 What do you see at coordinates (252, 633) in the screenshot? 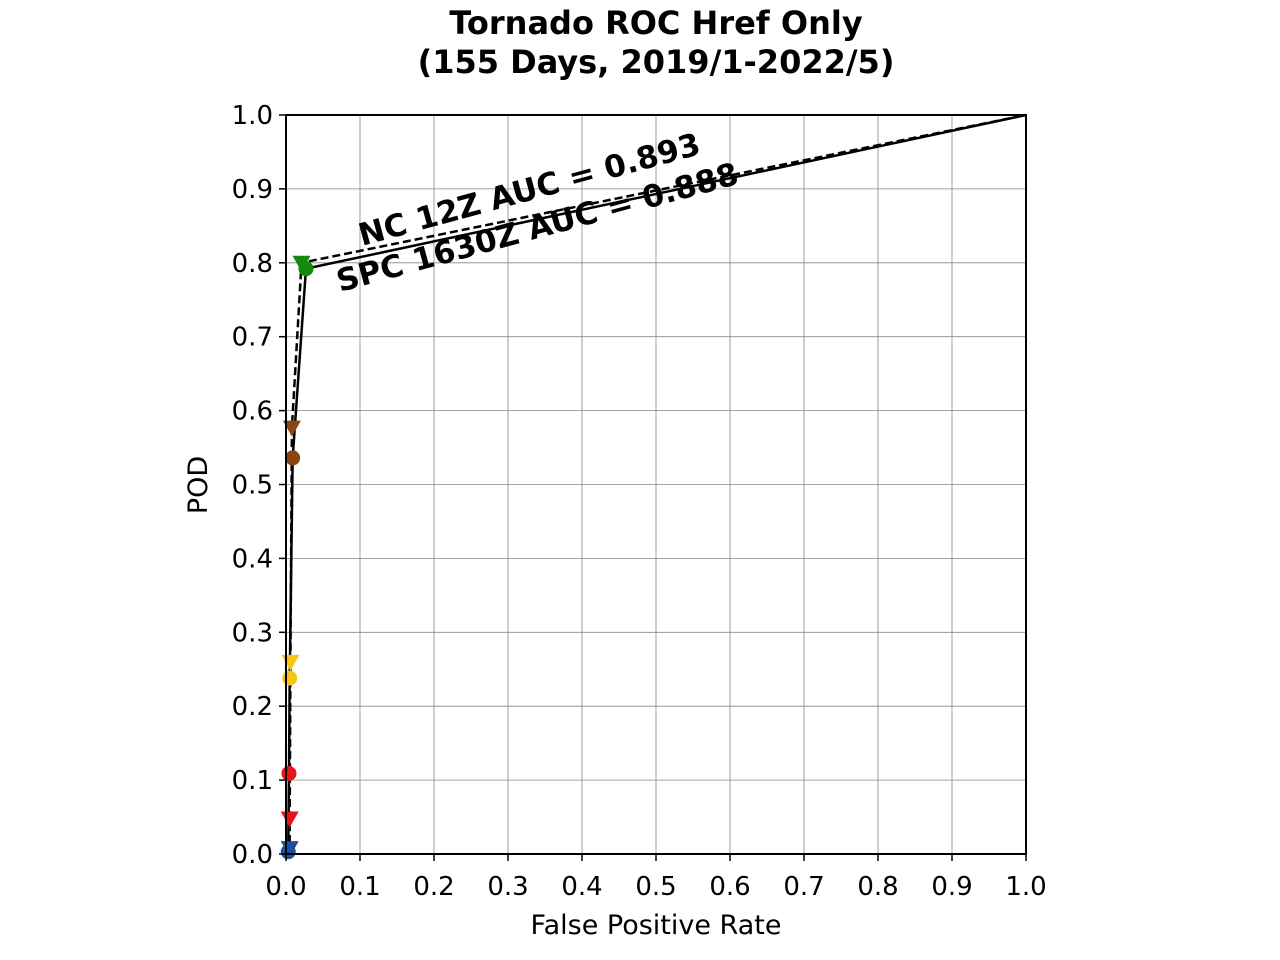
I see `y-tick-label: 0.3` at bounding box center [252, 633].